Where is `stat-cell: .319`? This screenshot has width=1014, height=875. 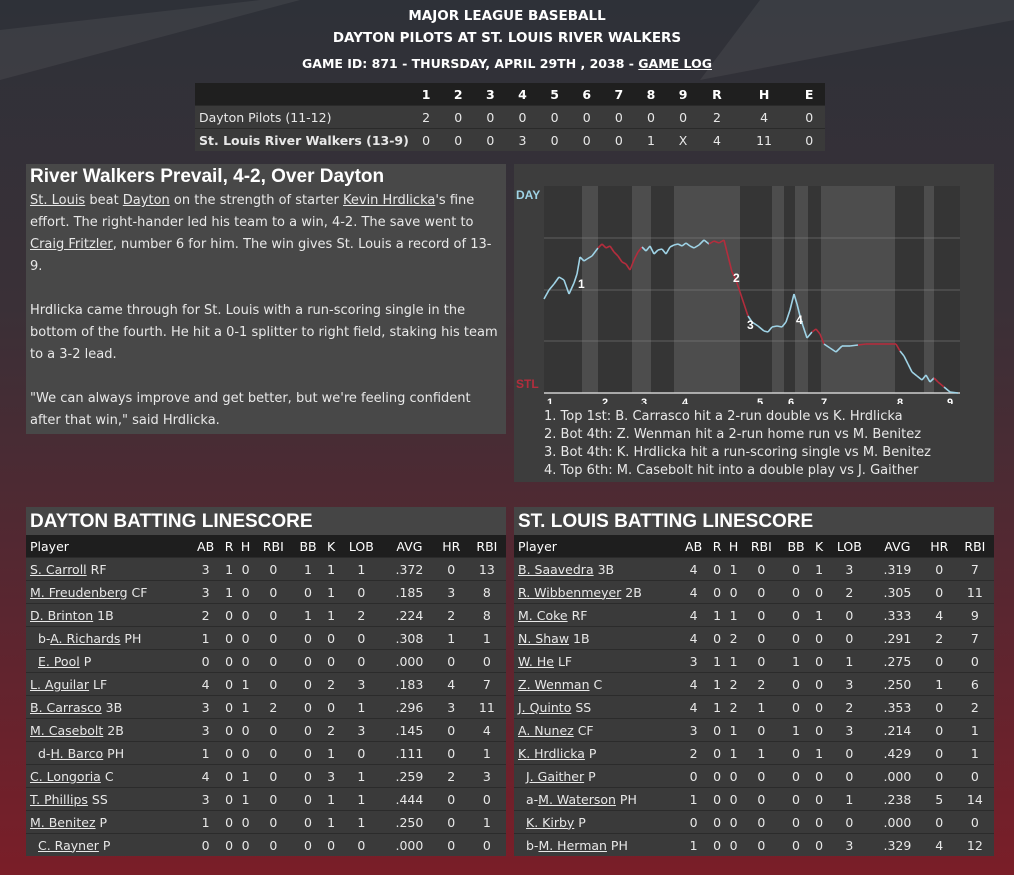
stat-cell: .319 is located at coordinates (897, 569).